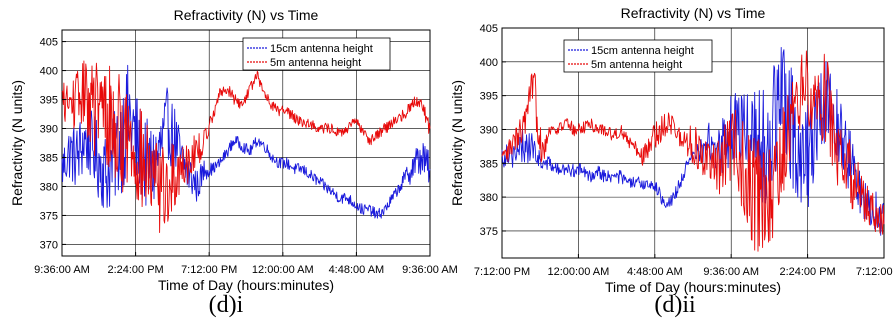 The image size is (896, 334). I want to click on caption-d-ii: (d)ii, so click(675, 305).